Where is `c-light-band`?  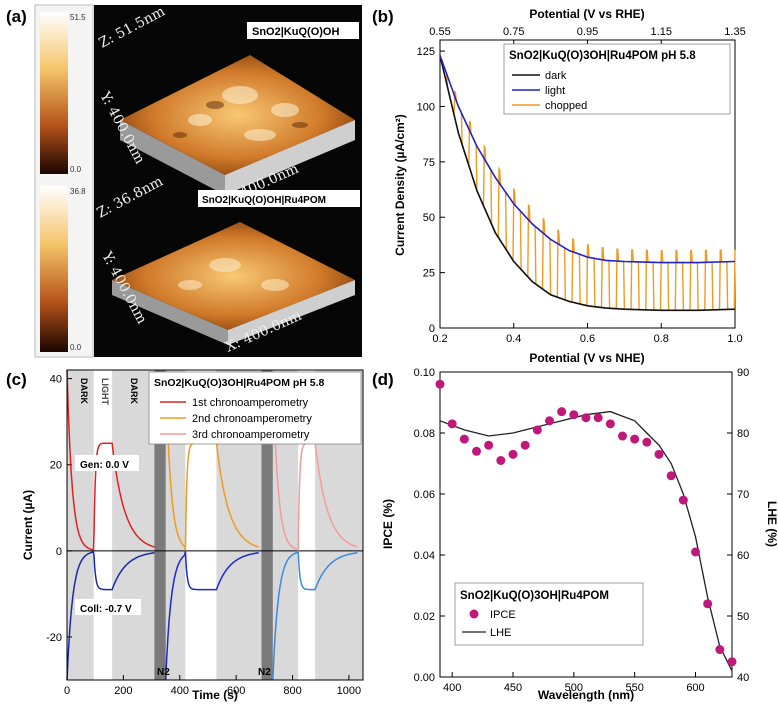 c-light-band is located at coordinates (103, 525).